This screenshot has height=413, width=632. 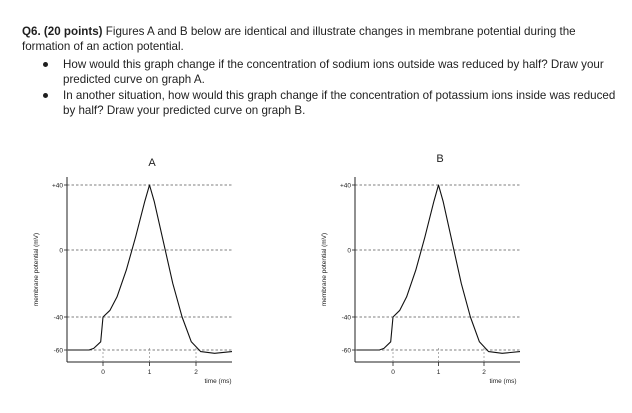 What do you see at coordinates (31, 31) in the screenshot?
I see `question-number: Q6.` at bounding box center [31, 31].